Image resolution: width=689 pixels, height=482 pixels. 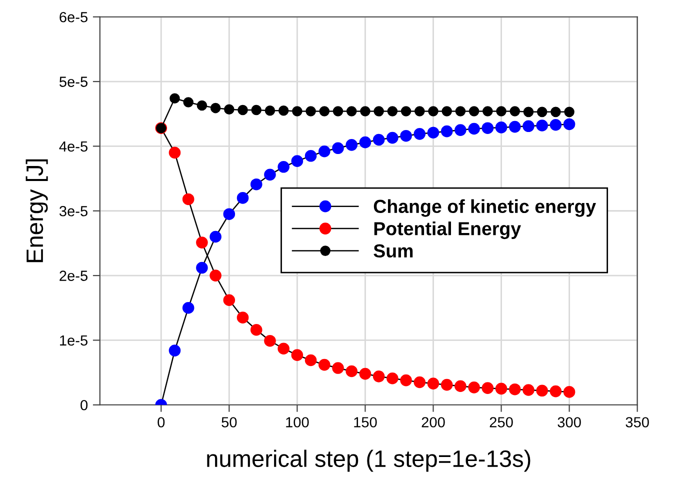 What do you see at coordinates (368, 461) in the screenshot?
I see `x-axis-title: numerical step (1 step=1e-13s)` at bounding box center [368, 461].